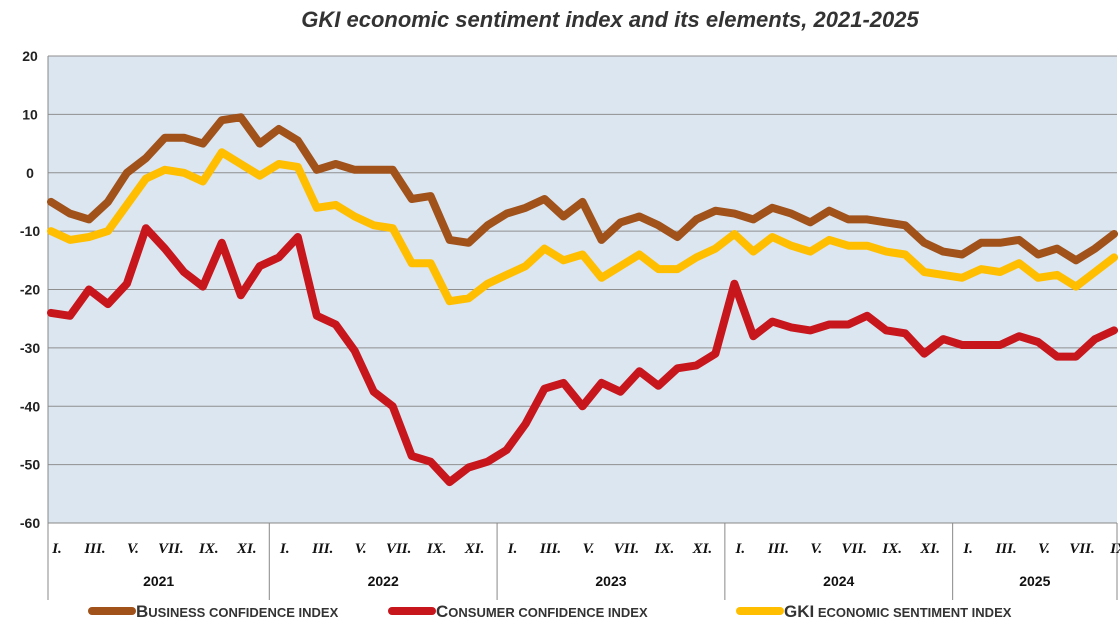 The image size is (1120, 630). I want to click on legend-label: CONSUMER CONFIDENCE INDEX, so click(542, 611).